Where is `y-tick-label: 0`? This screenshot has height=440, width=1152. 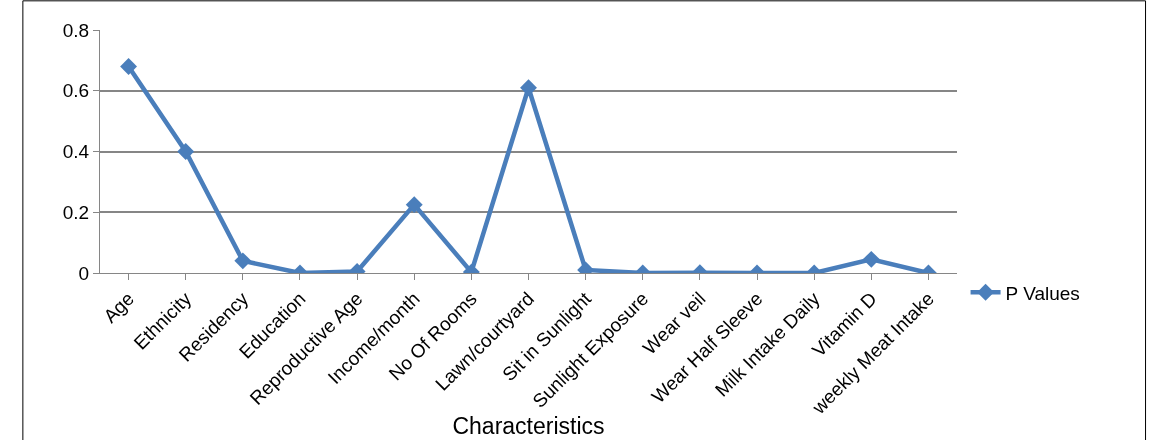
y-tick-label: 0 is located at coordinates (84, 273).